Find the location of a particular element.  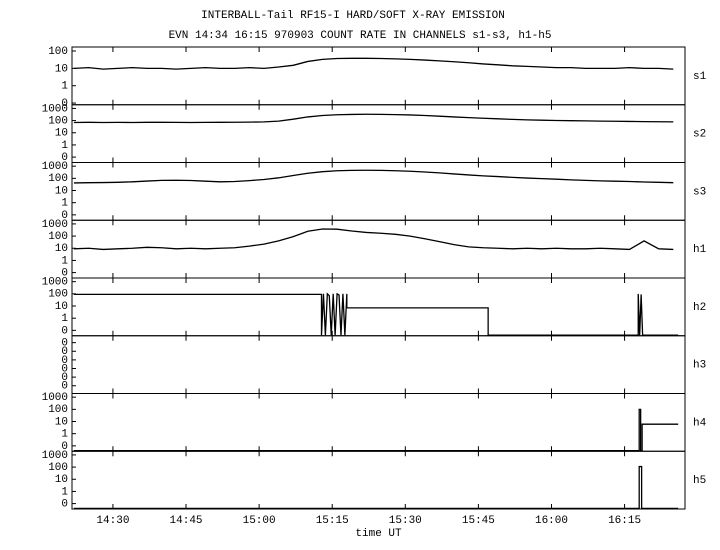

x-tick-label: 15:30 is located at coordinates (405, 521).